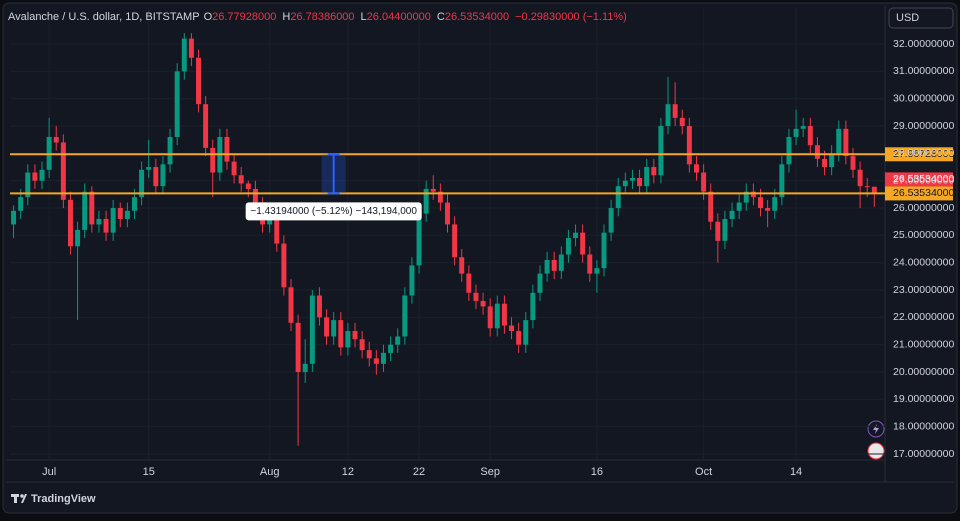 The width and height of the screenshot is (960, 521). What do you see at coordinates (571, 17) in the screenshot?
I see `legend-change: −0.29830000 (−1.11%)` at bounding box center [571, 17].